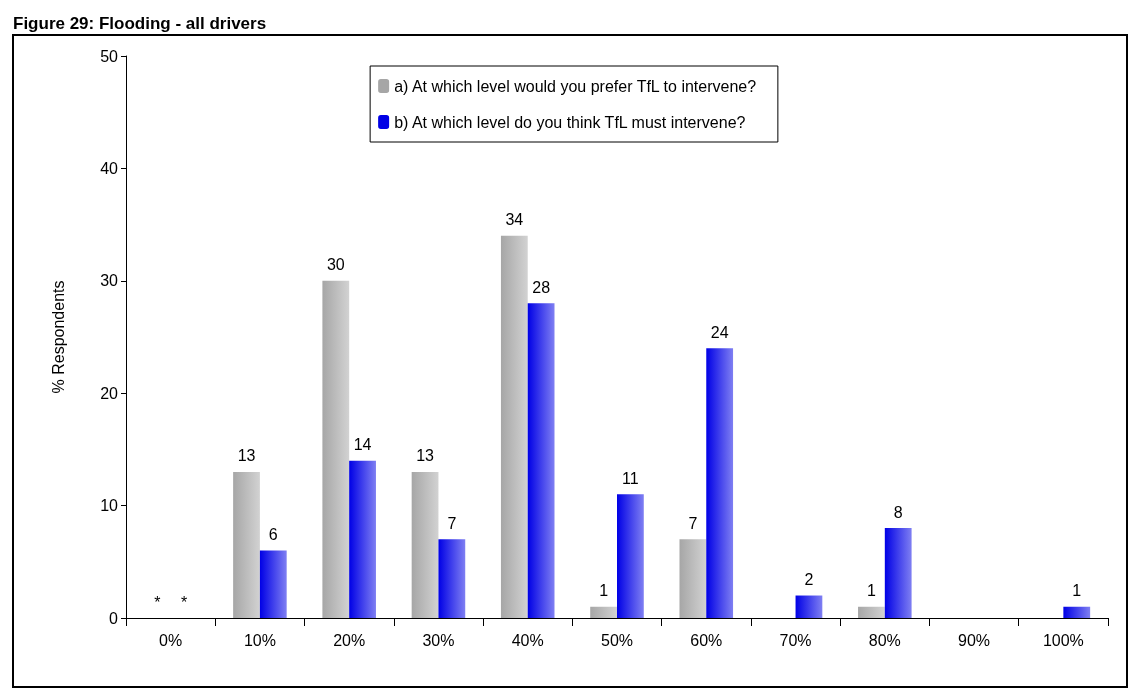 The image size is (1139, 699). Describe the element at coordinates (259, 640) in the screenshot. I see `x-tick-label: 10%` at that location.